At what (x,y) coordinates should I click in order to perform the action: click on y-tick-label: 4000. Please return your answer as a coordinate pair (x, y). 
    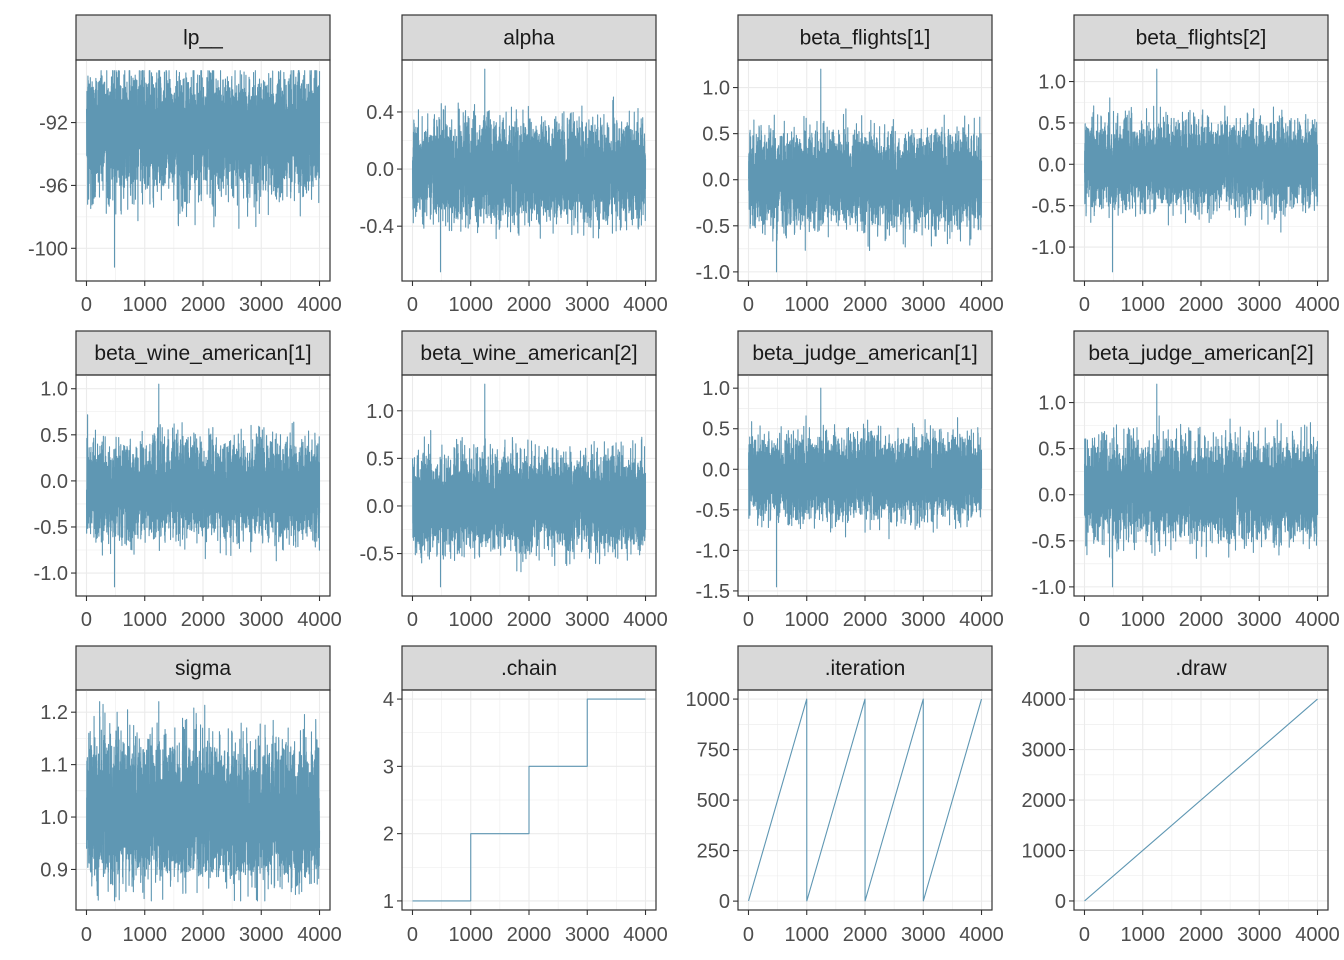
    Looking at the image, I should click on (1044, 700).